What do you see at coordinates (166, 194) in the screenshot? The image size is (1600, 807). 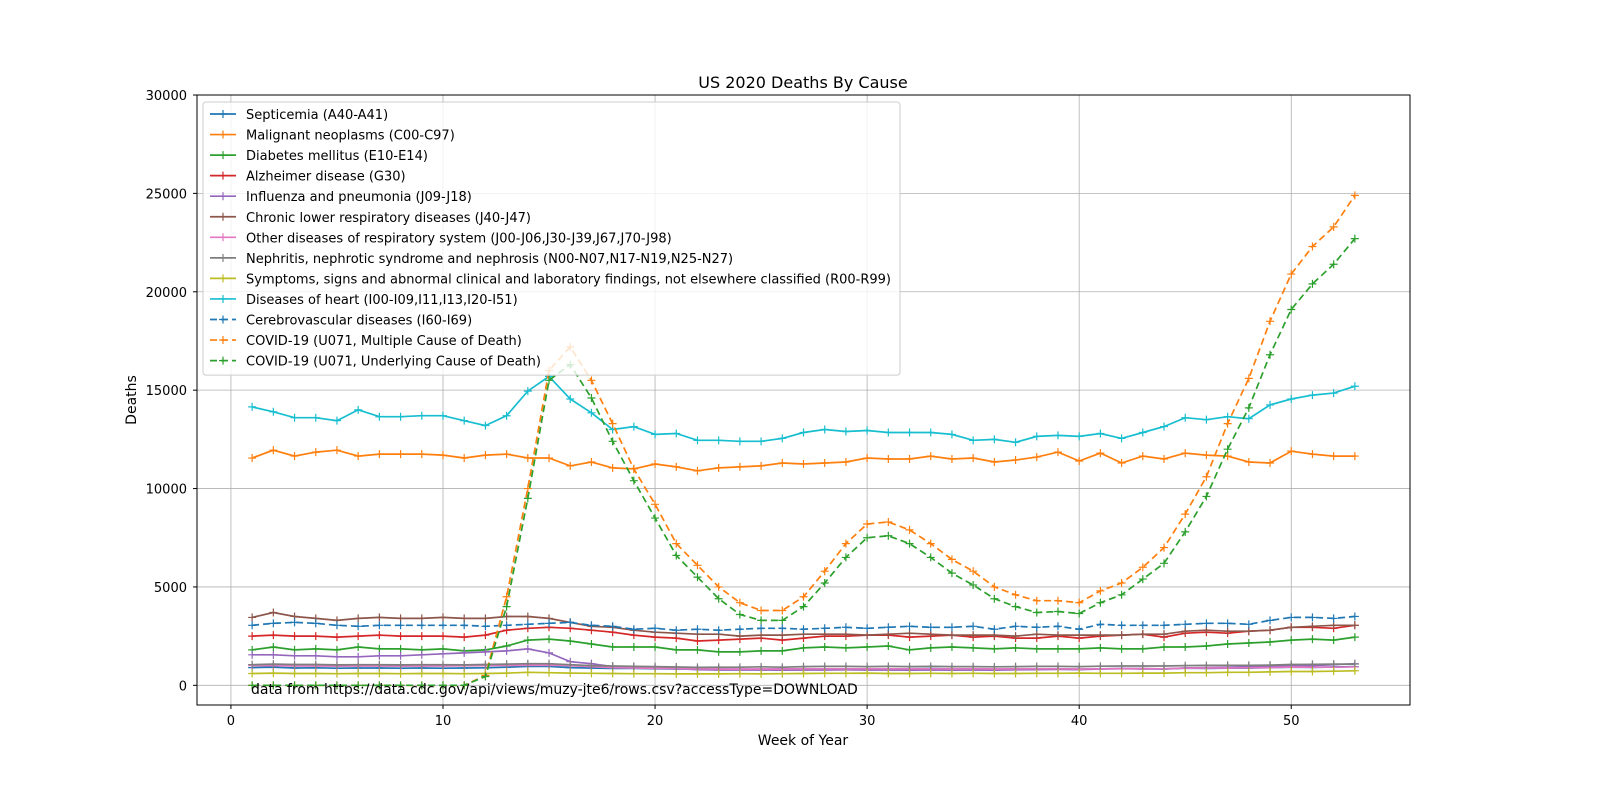 I see `y-tick-label: 25000` at bounding box center [166, 194].